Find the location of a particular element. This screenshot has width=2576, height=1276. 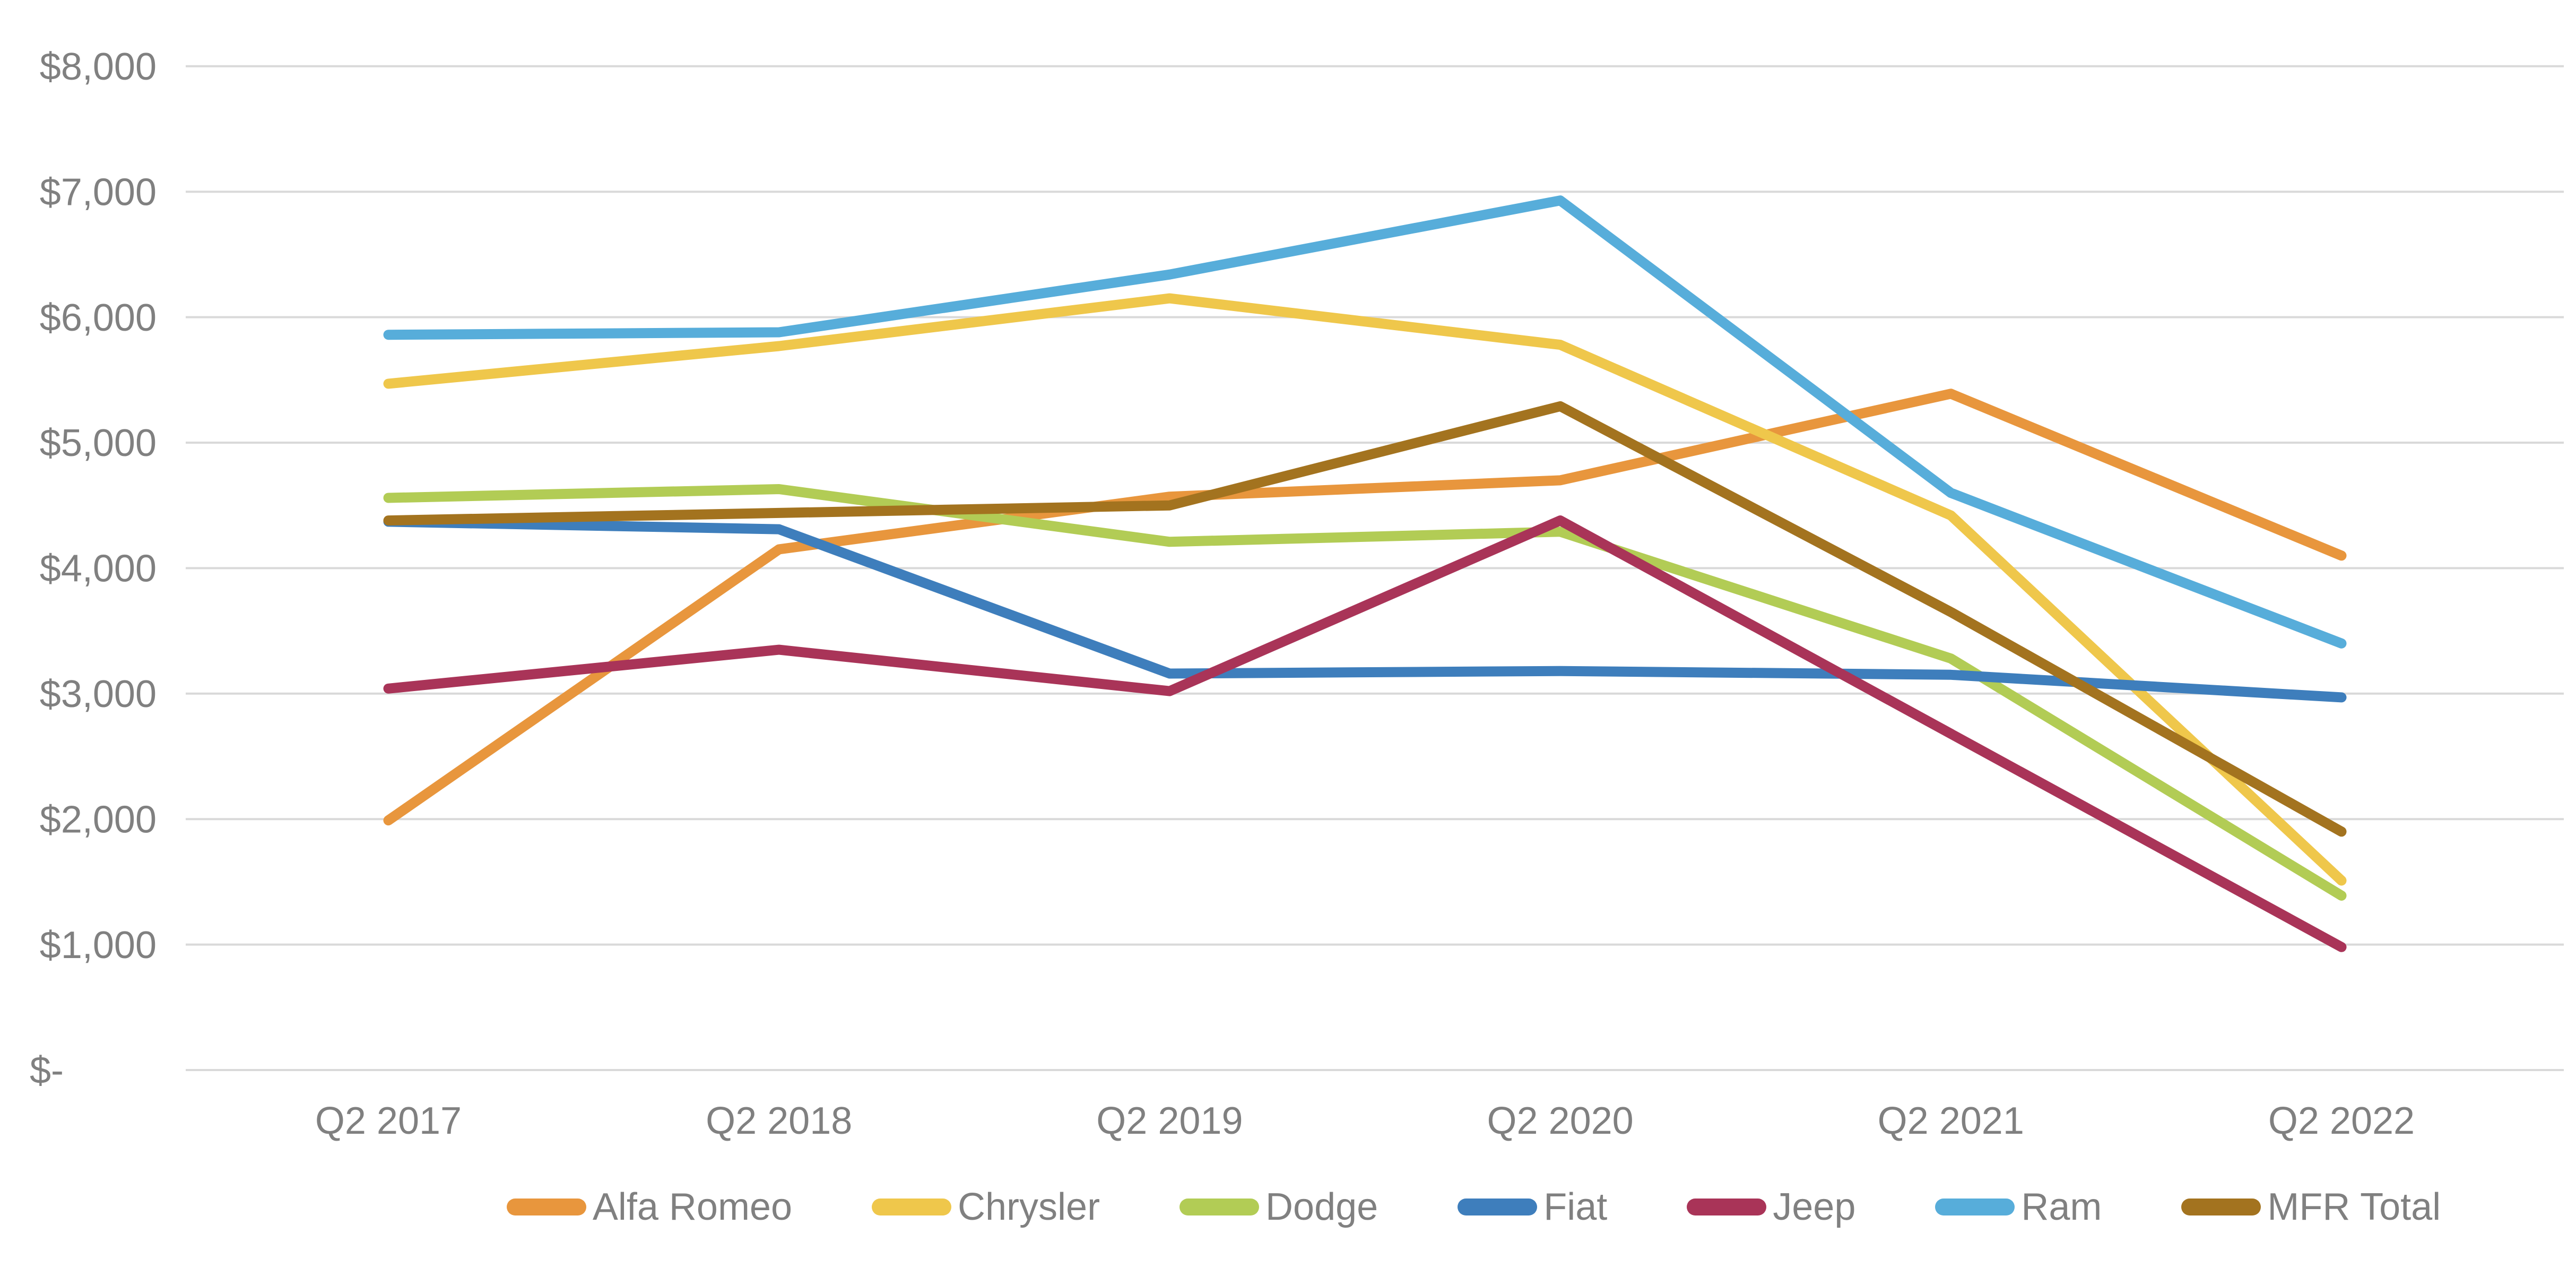

legend-item-alfa-romeo: Alfa Romeo is located at coordinates (649, 1207).